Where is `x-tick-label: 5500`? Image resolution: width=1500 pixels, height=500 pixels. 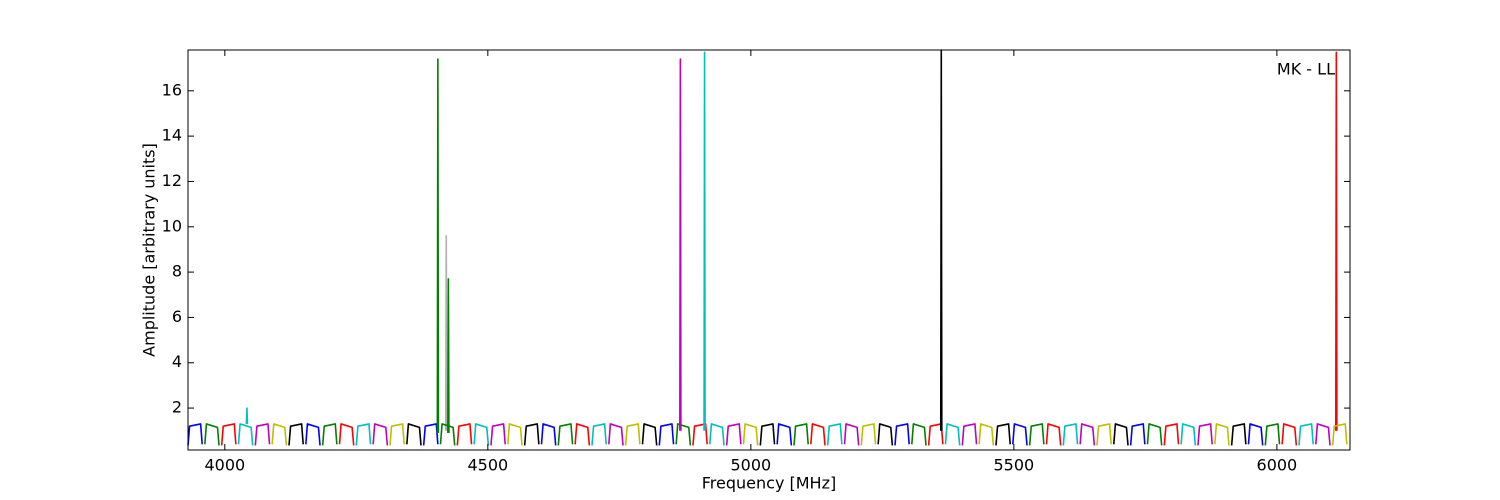 x-tick-label: 5500 is located at coordinates (1014, 465).